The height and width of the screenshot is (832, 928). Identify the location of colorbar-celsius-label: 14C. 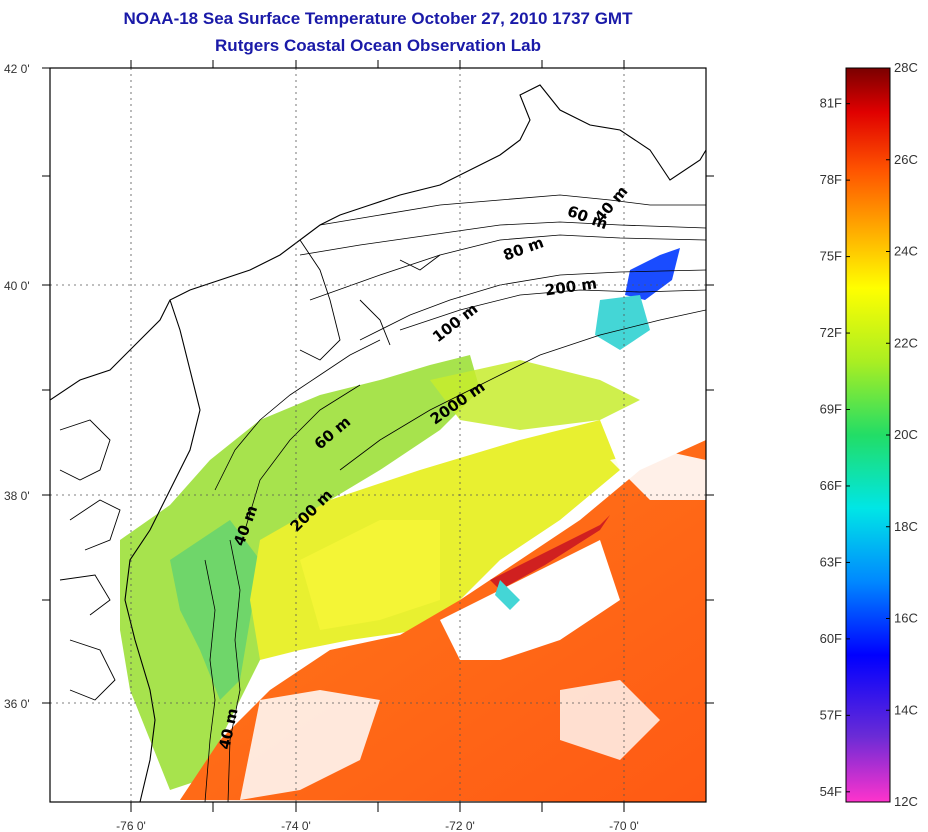
(906, 709).